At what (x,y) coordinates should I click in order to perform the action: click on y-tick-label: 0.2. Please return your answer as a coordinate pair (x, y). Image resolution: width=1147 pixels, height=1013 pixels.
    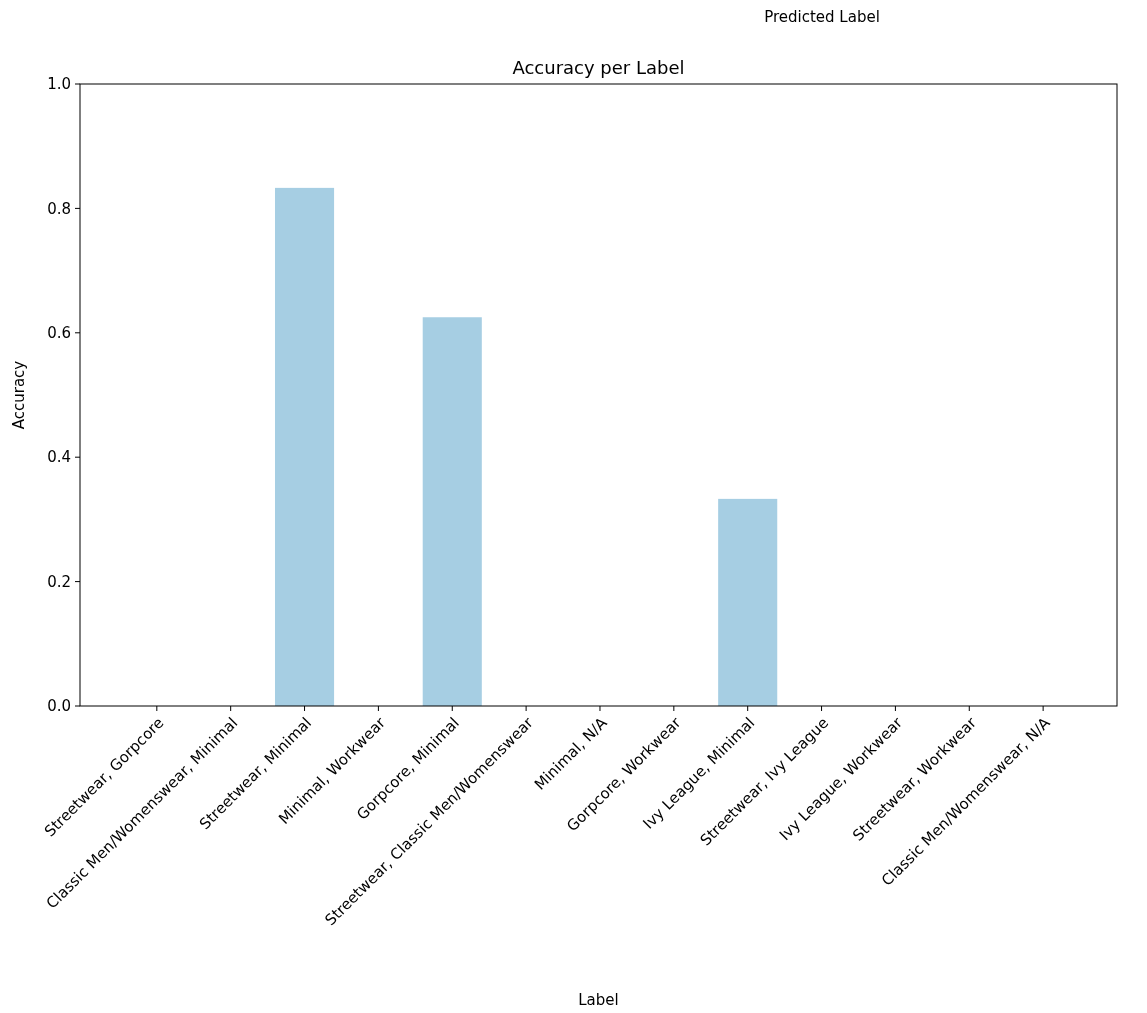
    Looking at the image, I should click on (59, 581).